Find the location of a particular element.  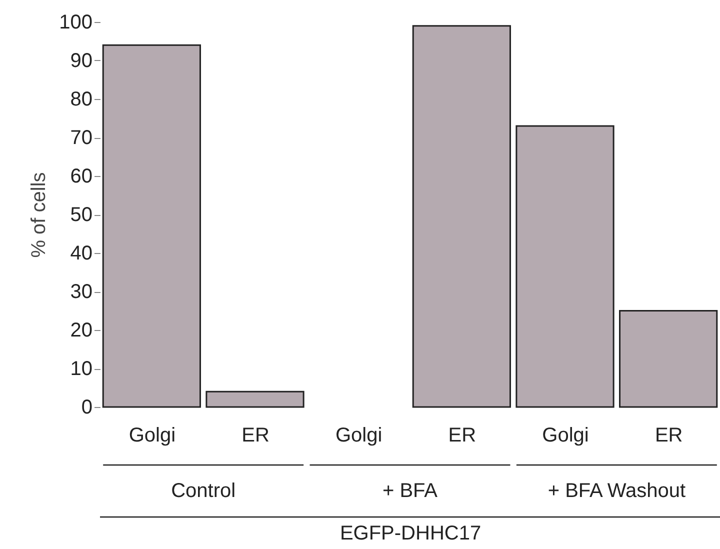

x-axis-title: EGFP-DHHC17 is located at coordinates (411, 533).